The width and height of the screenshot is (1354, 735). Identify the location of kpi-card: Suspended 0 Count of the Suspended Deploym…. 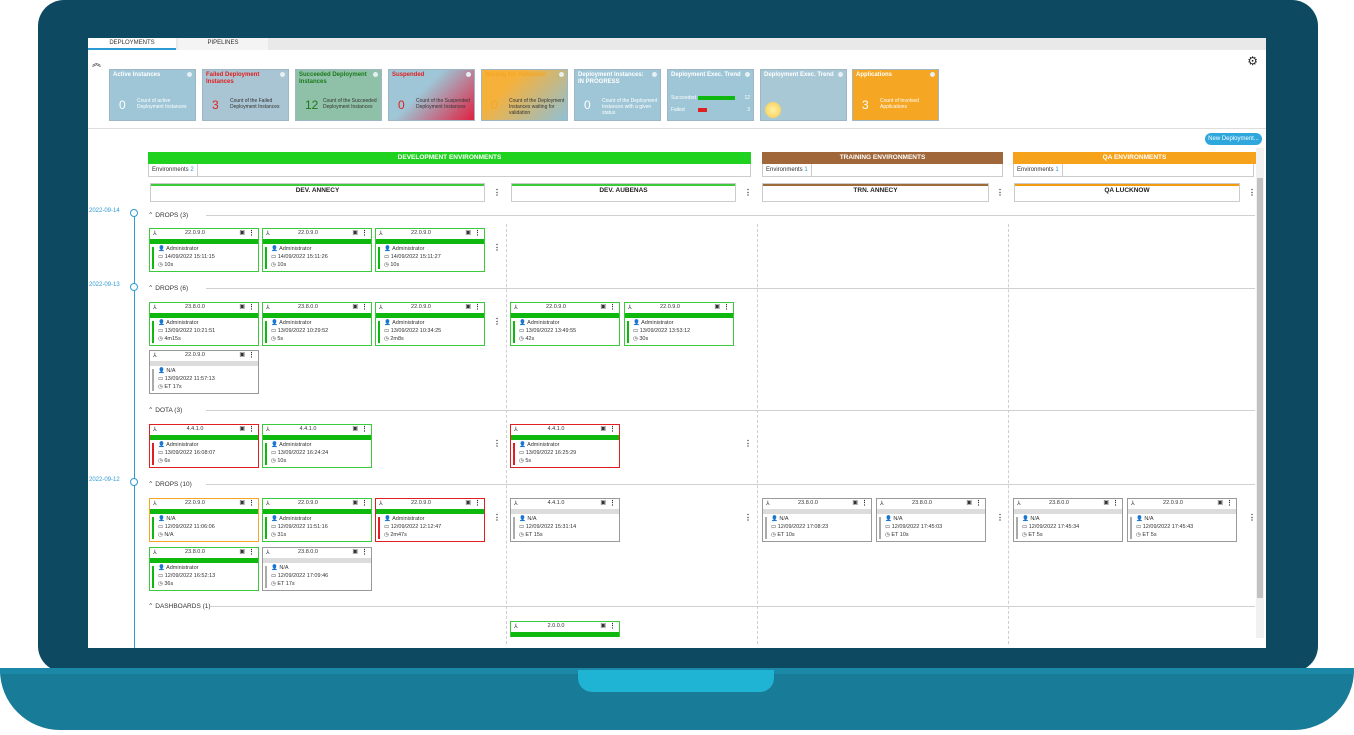
(431, 95).